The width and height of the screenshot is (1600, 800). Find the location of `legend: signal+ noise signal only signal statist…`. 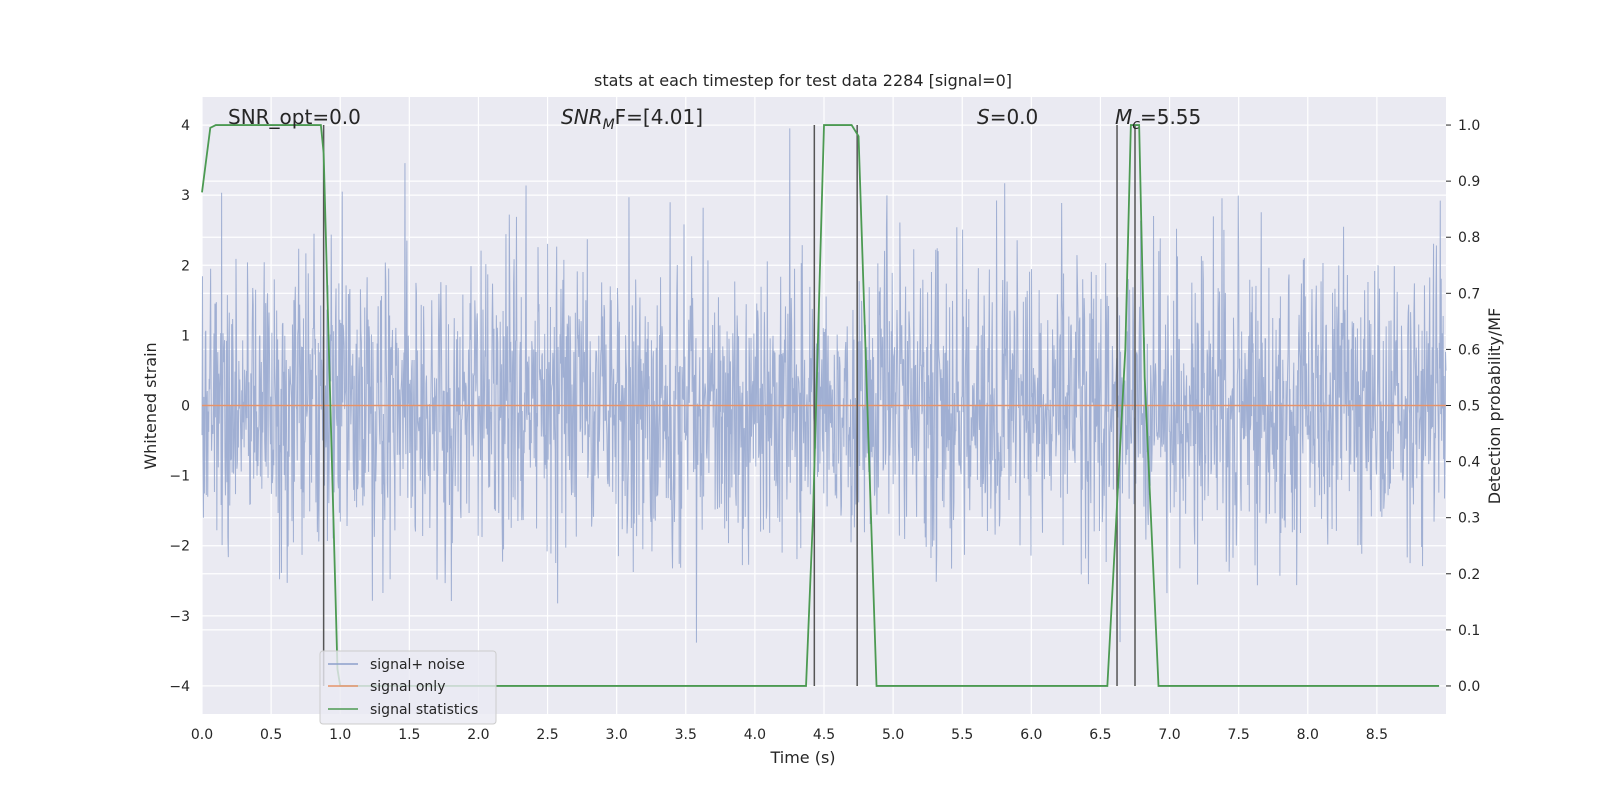

legend: signal+ noise signal only signal statist… is located at coordinates (408, 687).